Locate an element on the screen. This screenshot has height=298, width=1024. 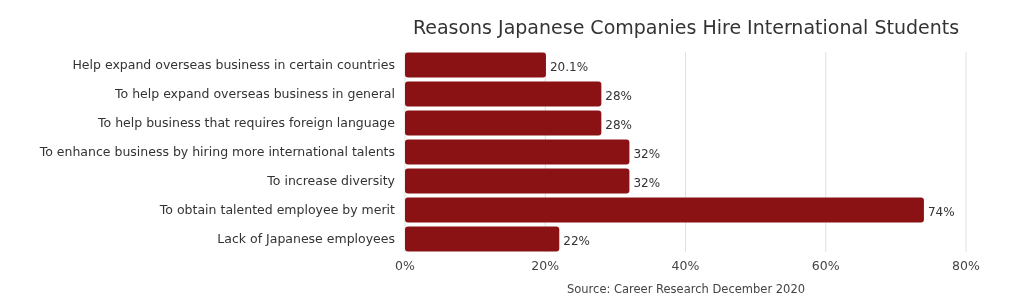
x-tick-label: 20% is located at coordinates (545, 265).